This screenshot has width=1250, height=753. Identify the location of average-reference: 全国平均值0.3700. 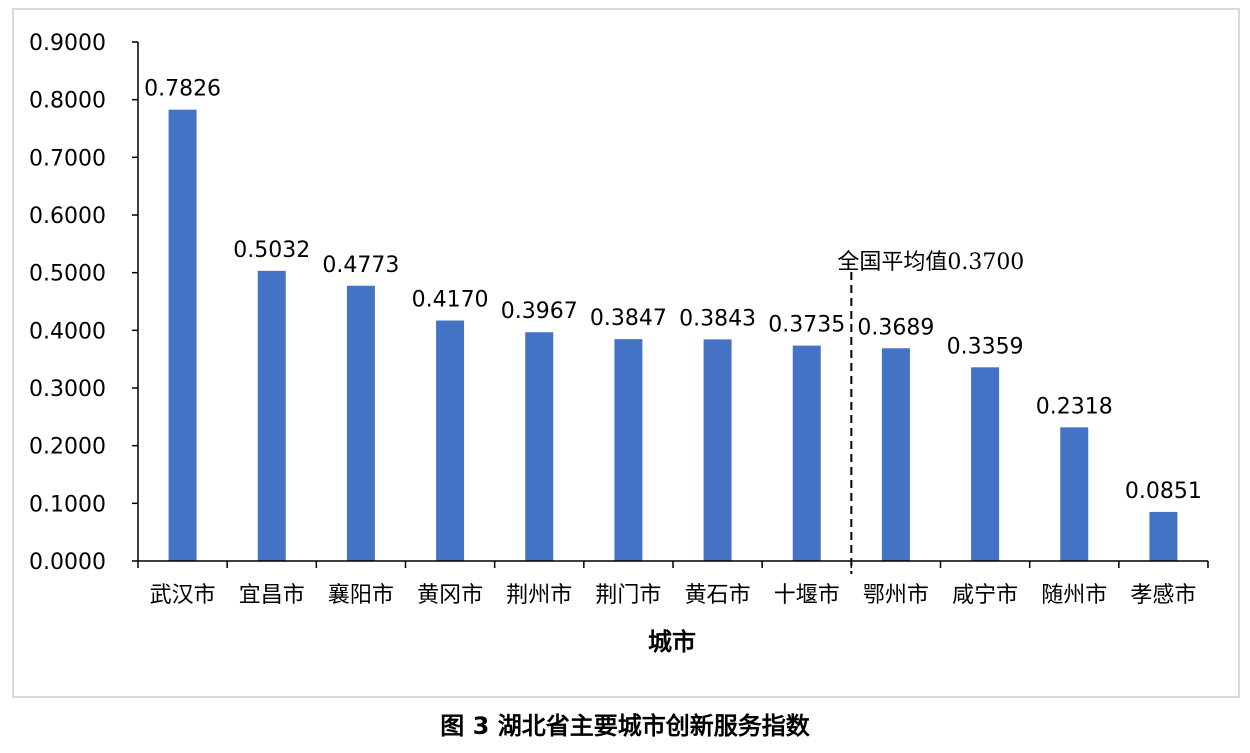
(930, 412).